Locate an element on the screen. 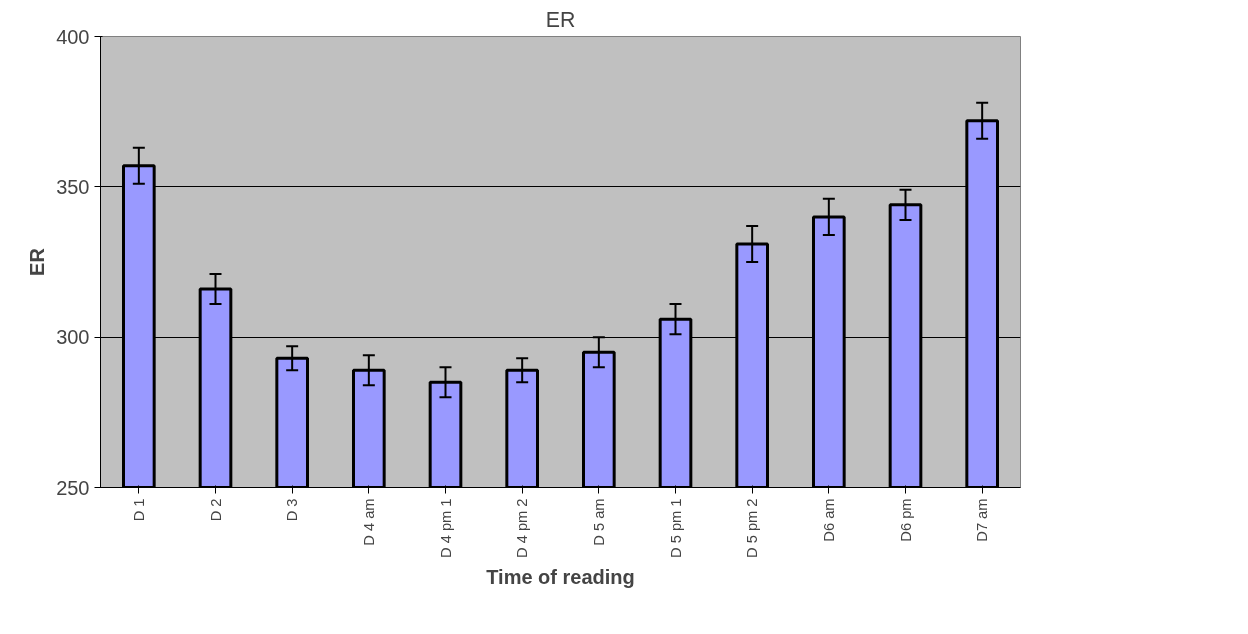 This screenshot has width=1248, height=634. x-tick-label: D 5 am is located at coordinates (598, 522).